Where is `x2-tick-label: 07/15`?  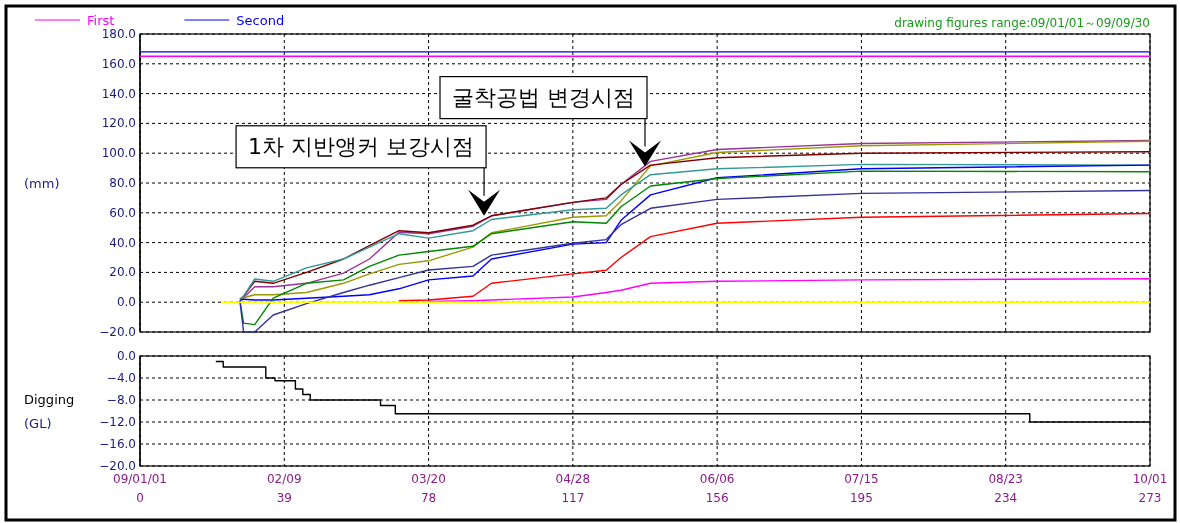
x2-tick-label: 07/15 is located at coordinates (861, 479).